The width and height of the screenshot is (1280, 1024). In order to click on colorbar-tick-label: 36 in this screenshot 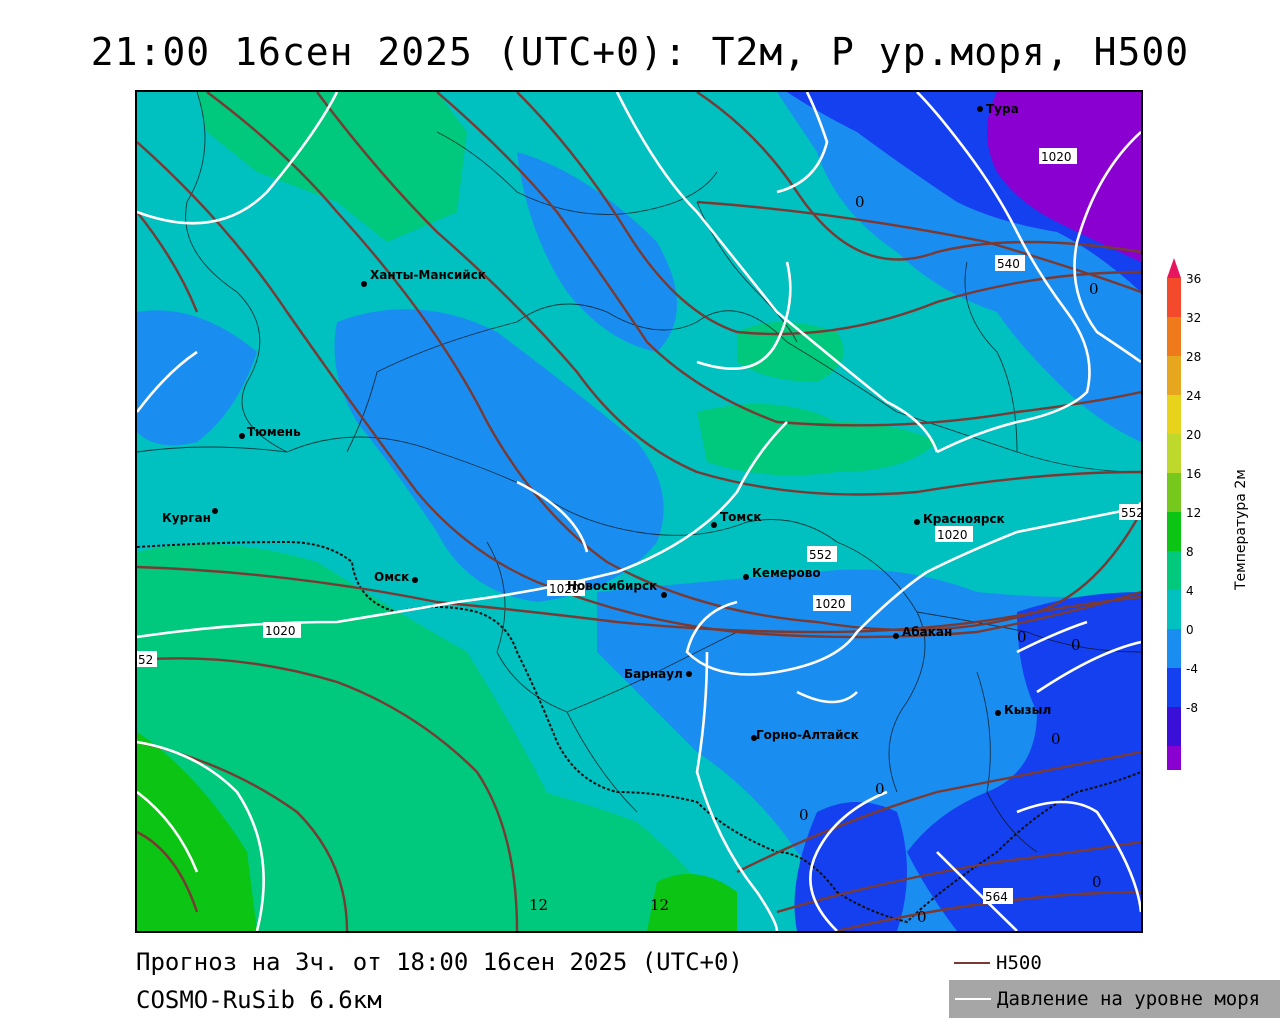, I will do `click(1193, 279)`.